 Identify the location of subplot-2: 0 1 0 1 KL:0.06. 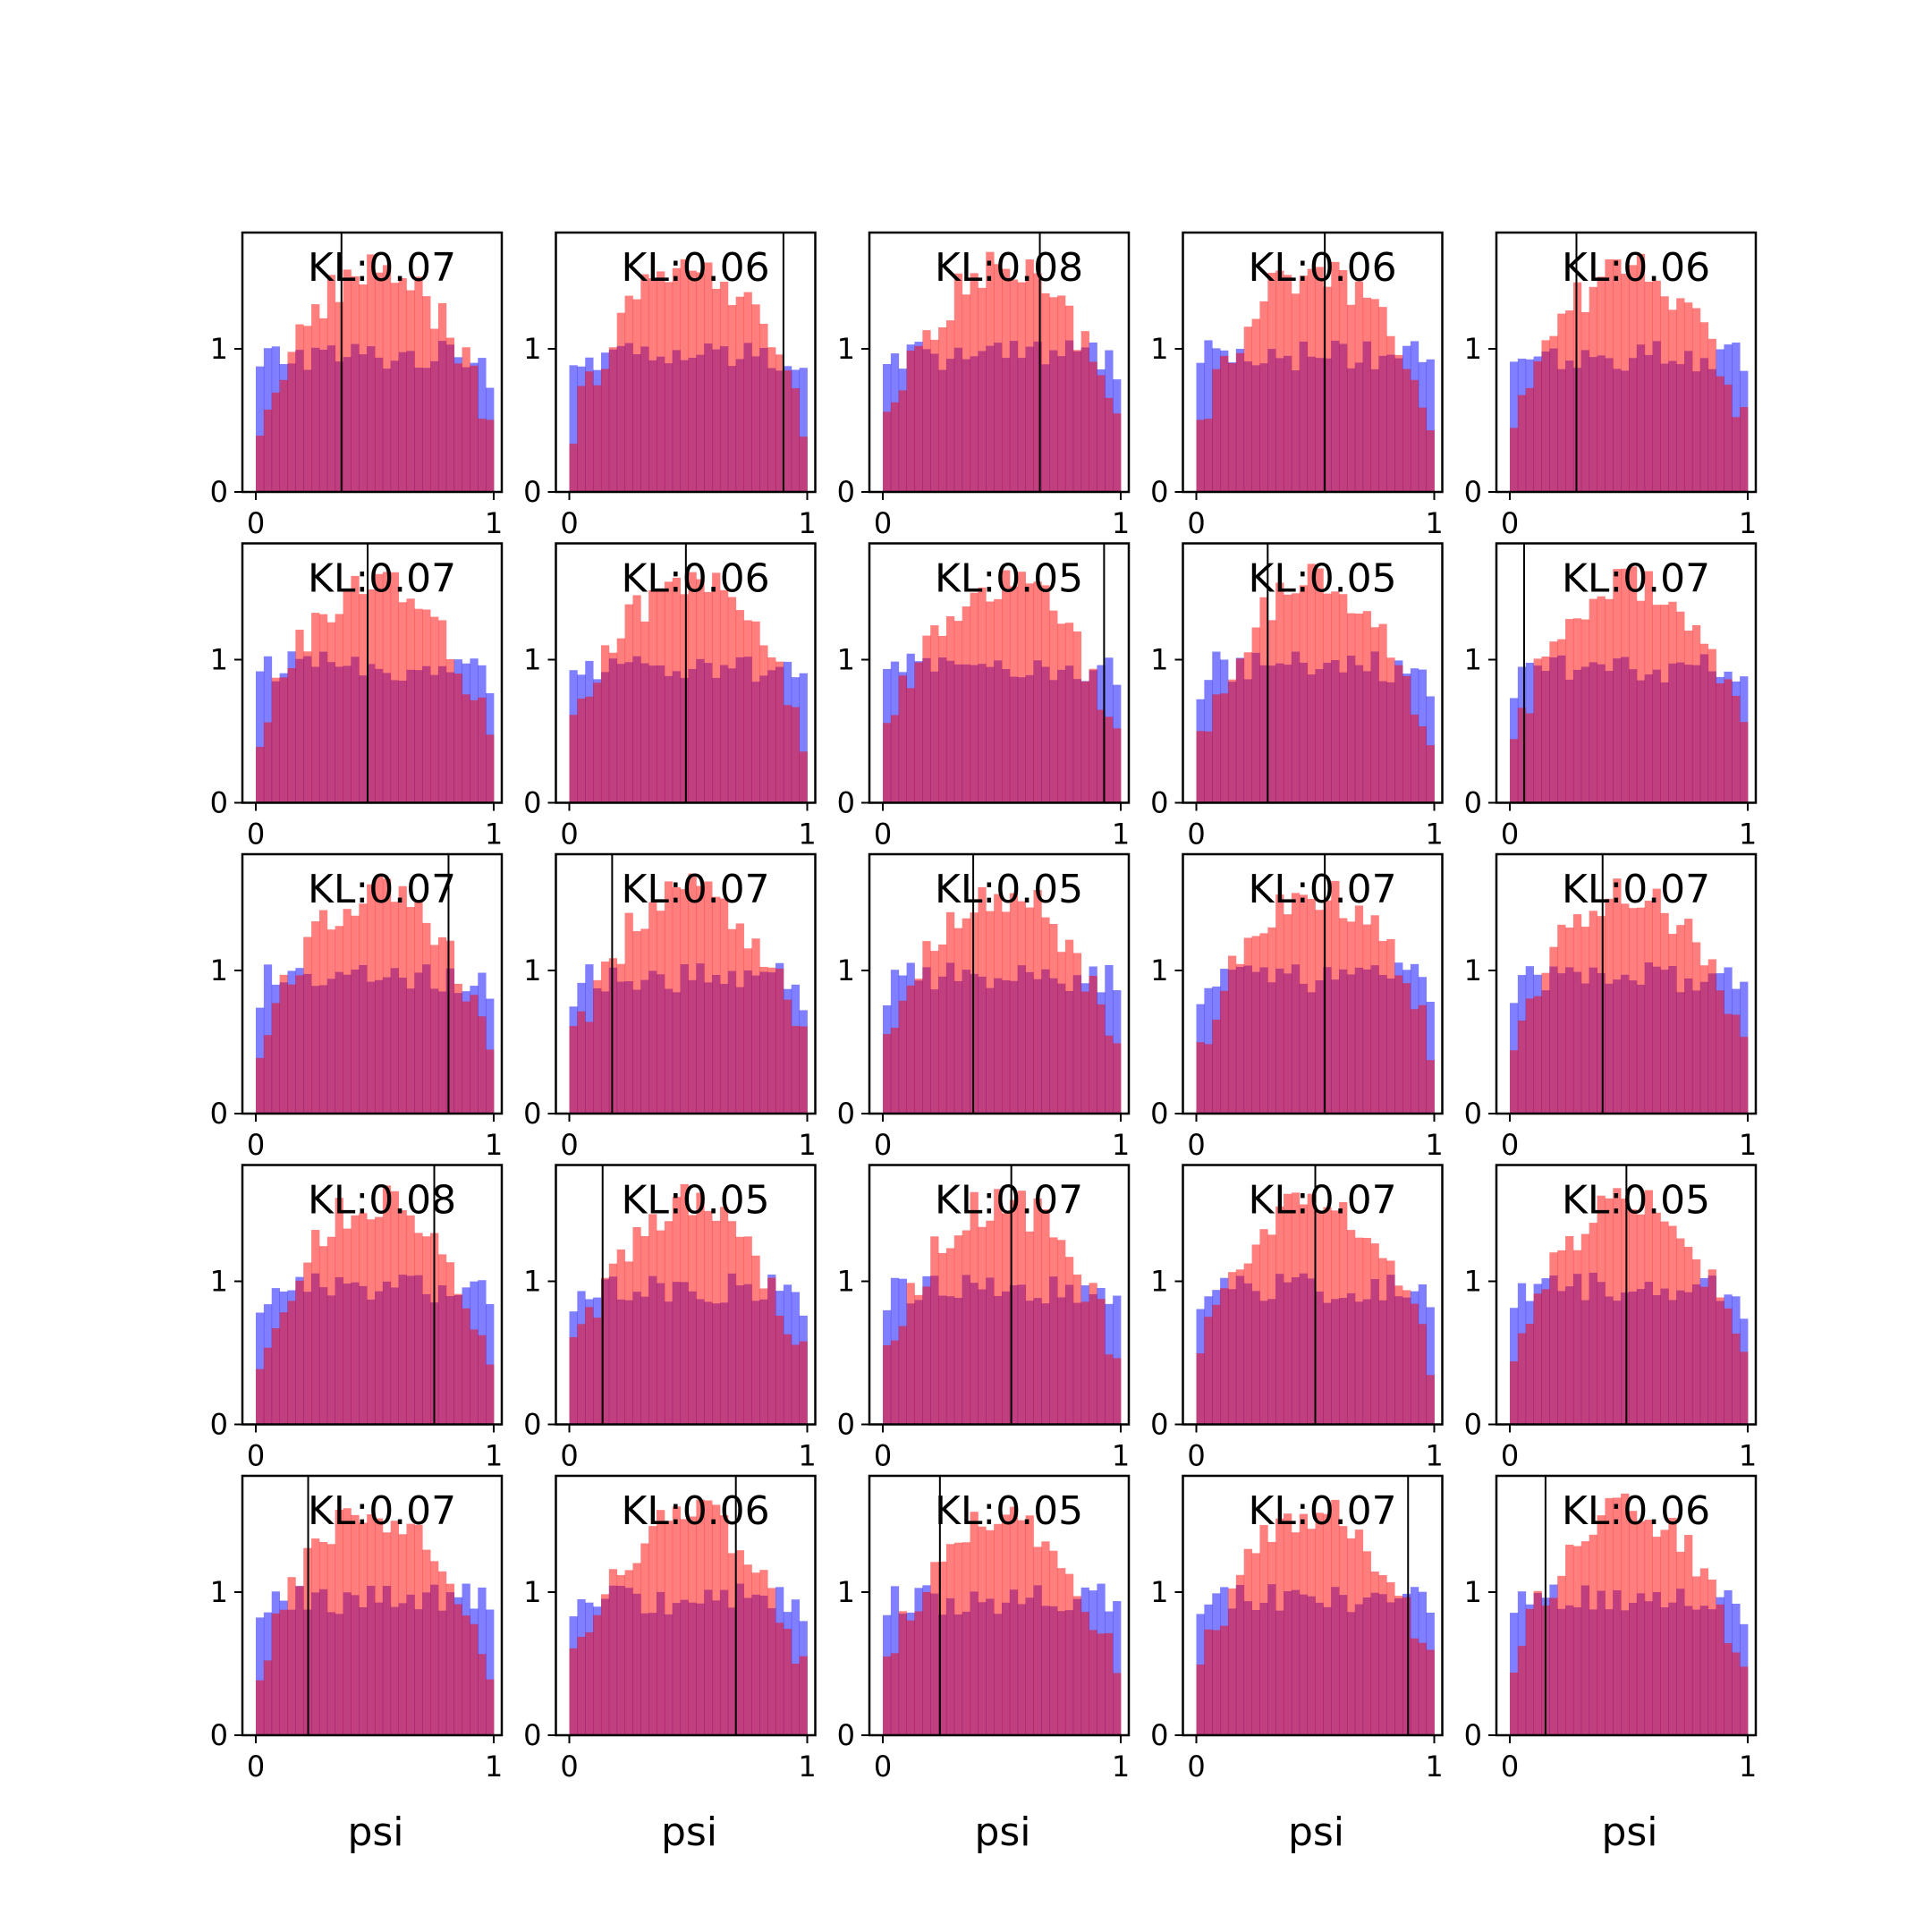
(670, 385).